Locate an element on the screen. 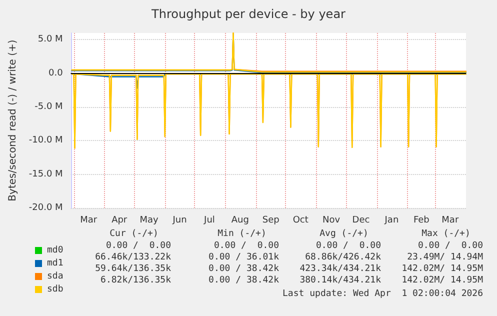 Image resolution: width=497 pixels, height=316 pixels. x-tick-label: Jun is located at coordinates (179, 221).